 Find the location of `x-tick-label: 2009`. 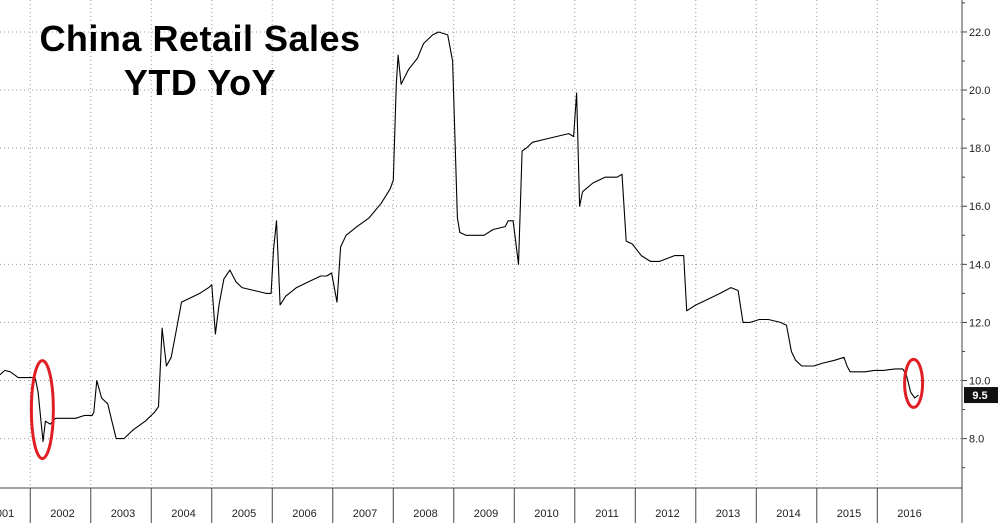

x-tick-label: 2009 is located at coordinates (486, 514).